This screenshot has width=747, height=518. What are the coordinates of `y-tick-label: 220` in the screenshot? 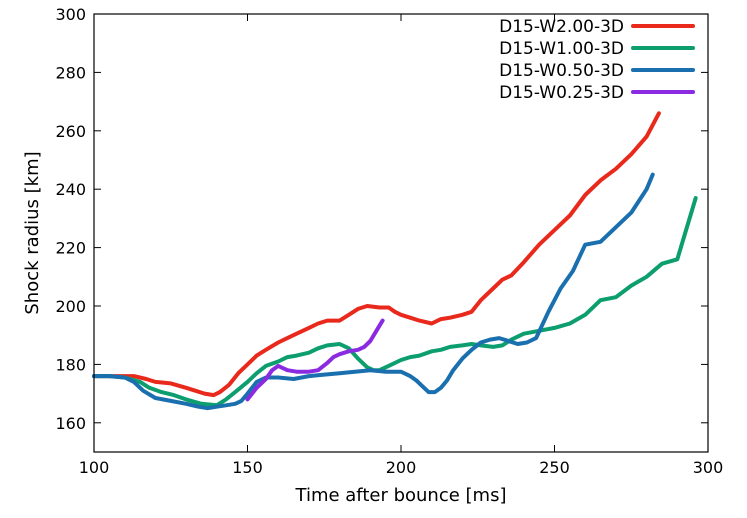 It's located at (70, 248).